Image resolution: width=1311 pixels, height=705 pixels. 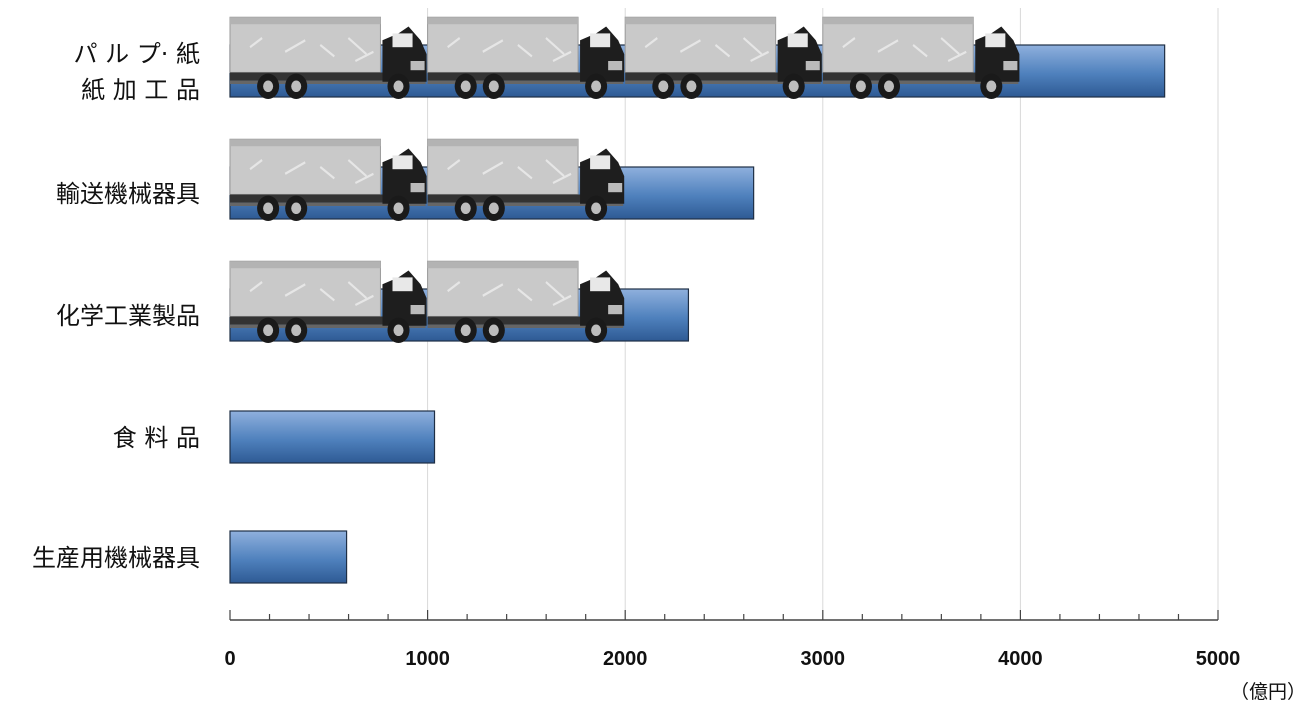 I want to click on x-axis-unit-label: （億円）, so click(x=1268, y=692).